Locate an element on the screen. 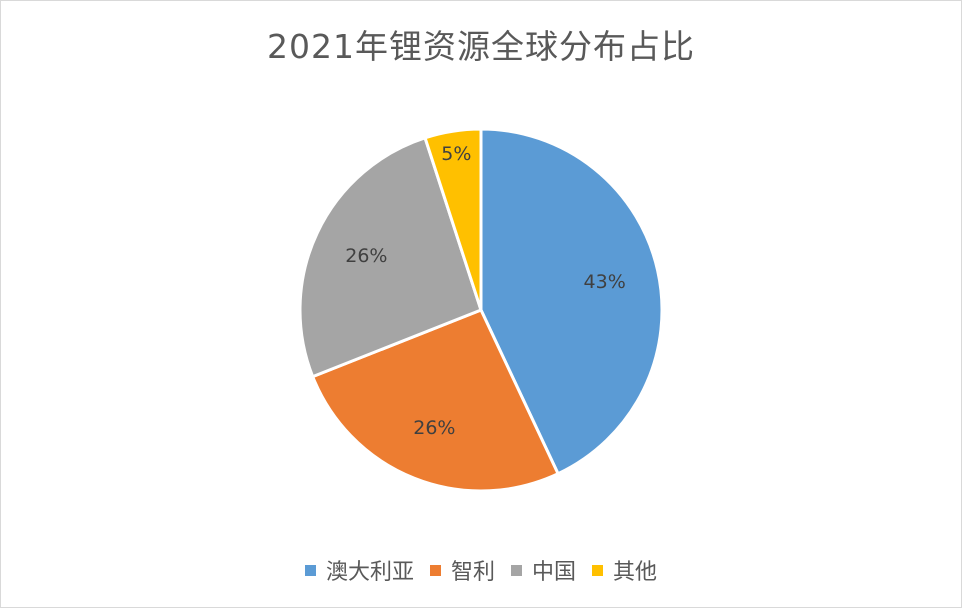 This screenshot has height=608, width=962. data-label-australia: 43% is located at coordinates (604, 282).